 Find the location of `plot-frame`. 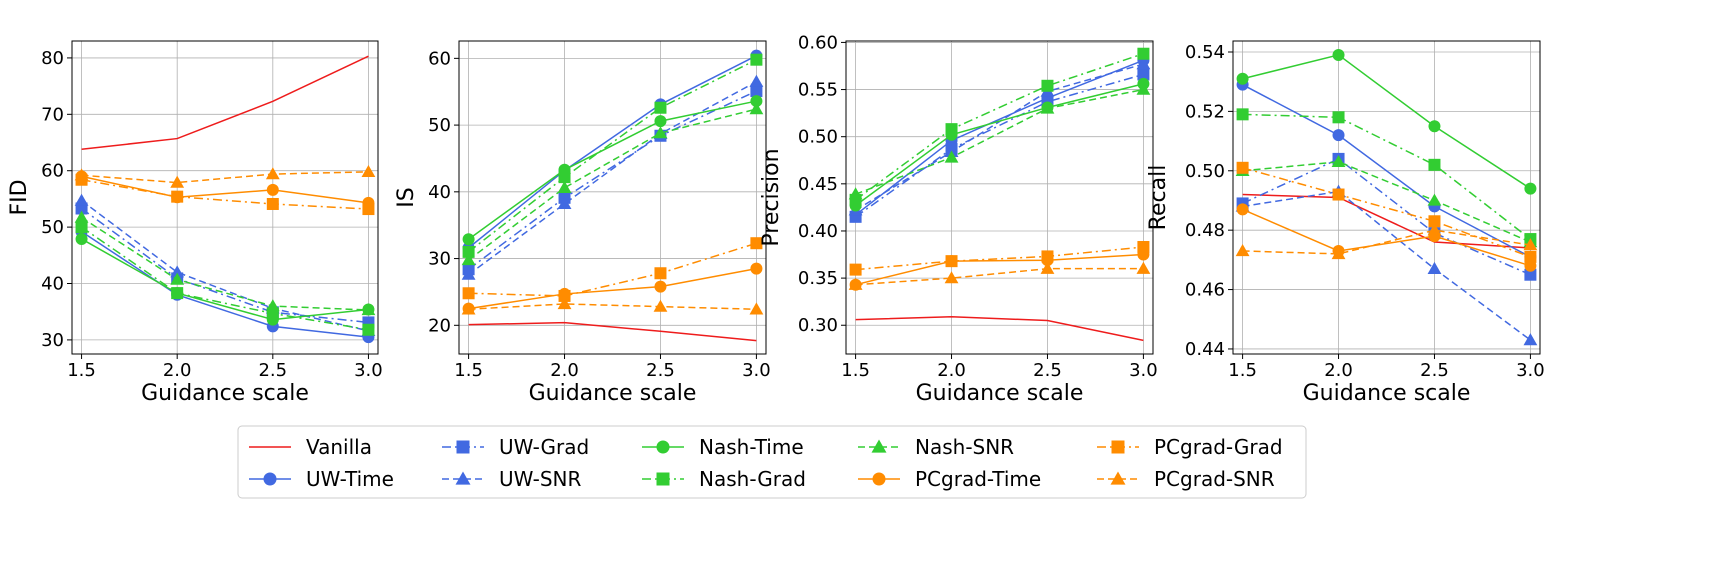

plot-frame is located at coordinates (999, 197).